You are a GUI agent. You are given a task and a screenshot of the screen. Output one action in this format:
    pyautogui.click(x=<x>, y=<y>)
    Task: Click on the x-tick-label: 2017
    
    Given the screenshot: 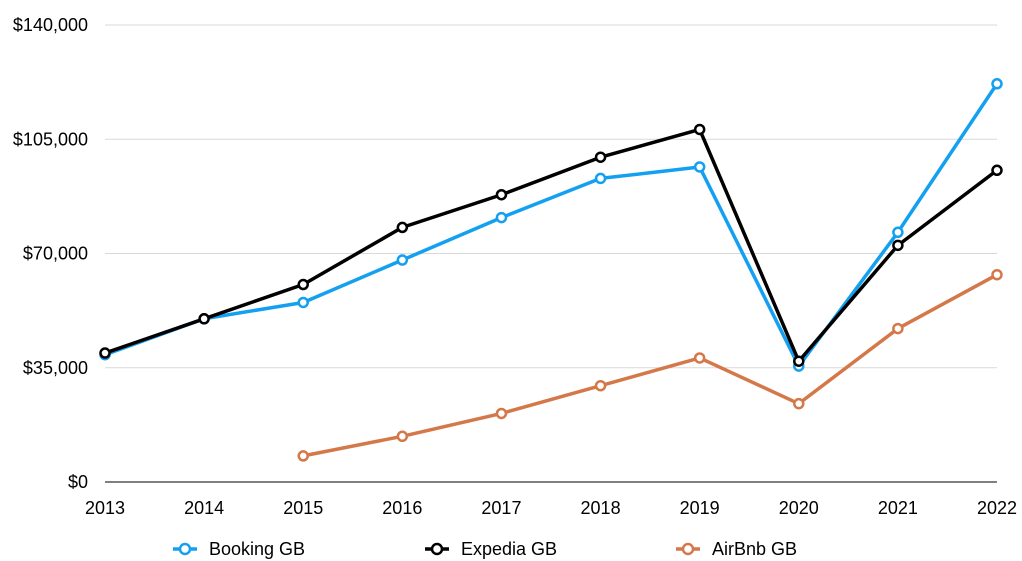 What is the action you would take?
    pyautogui.click(x=501, y=508)
    